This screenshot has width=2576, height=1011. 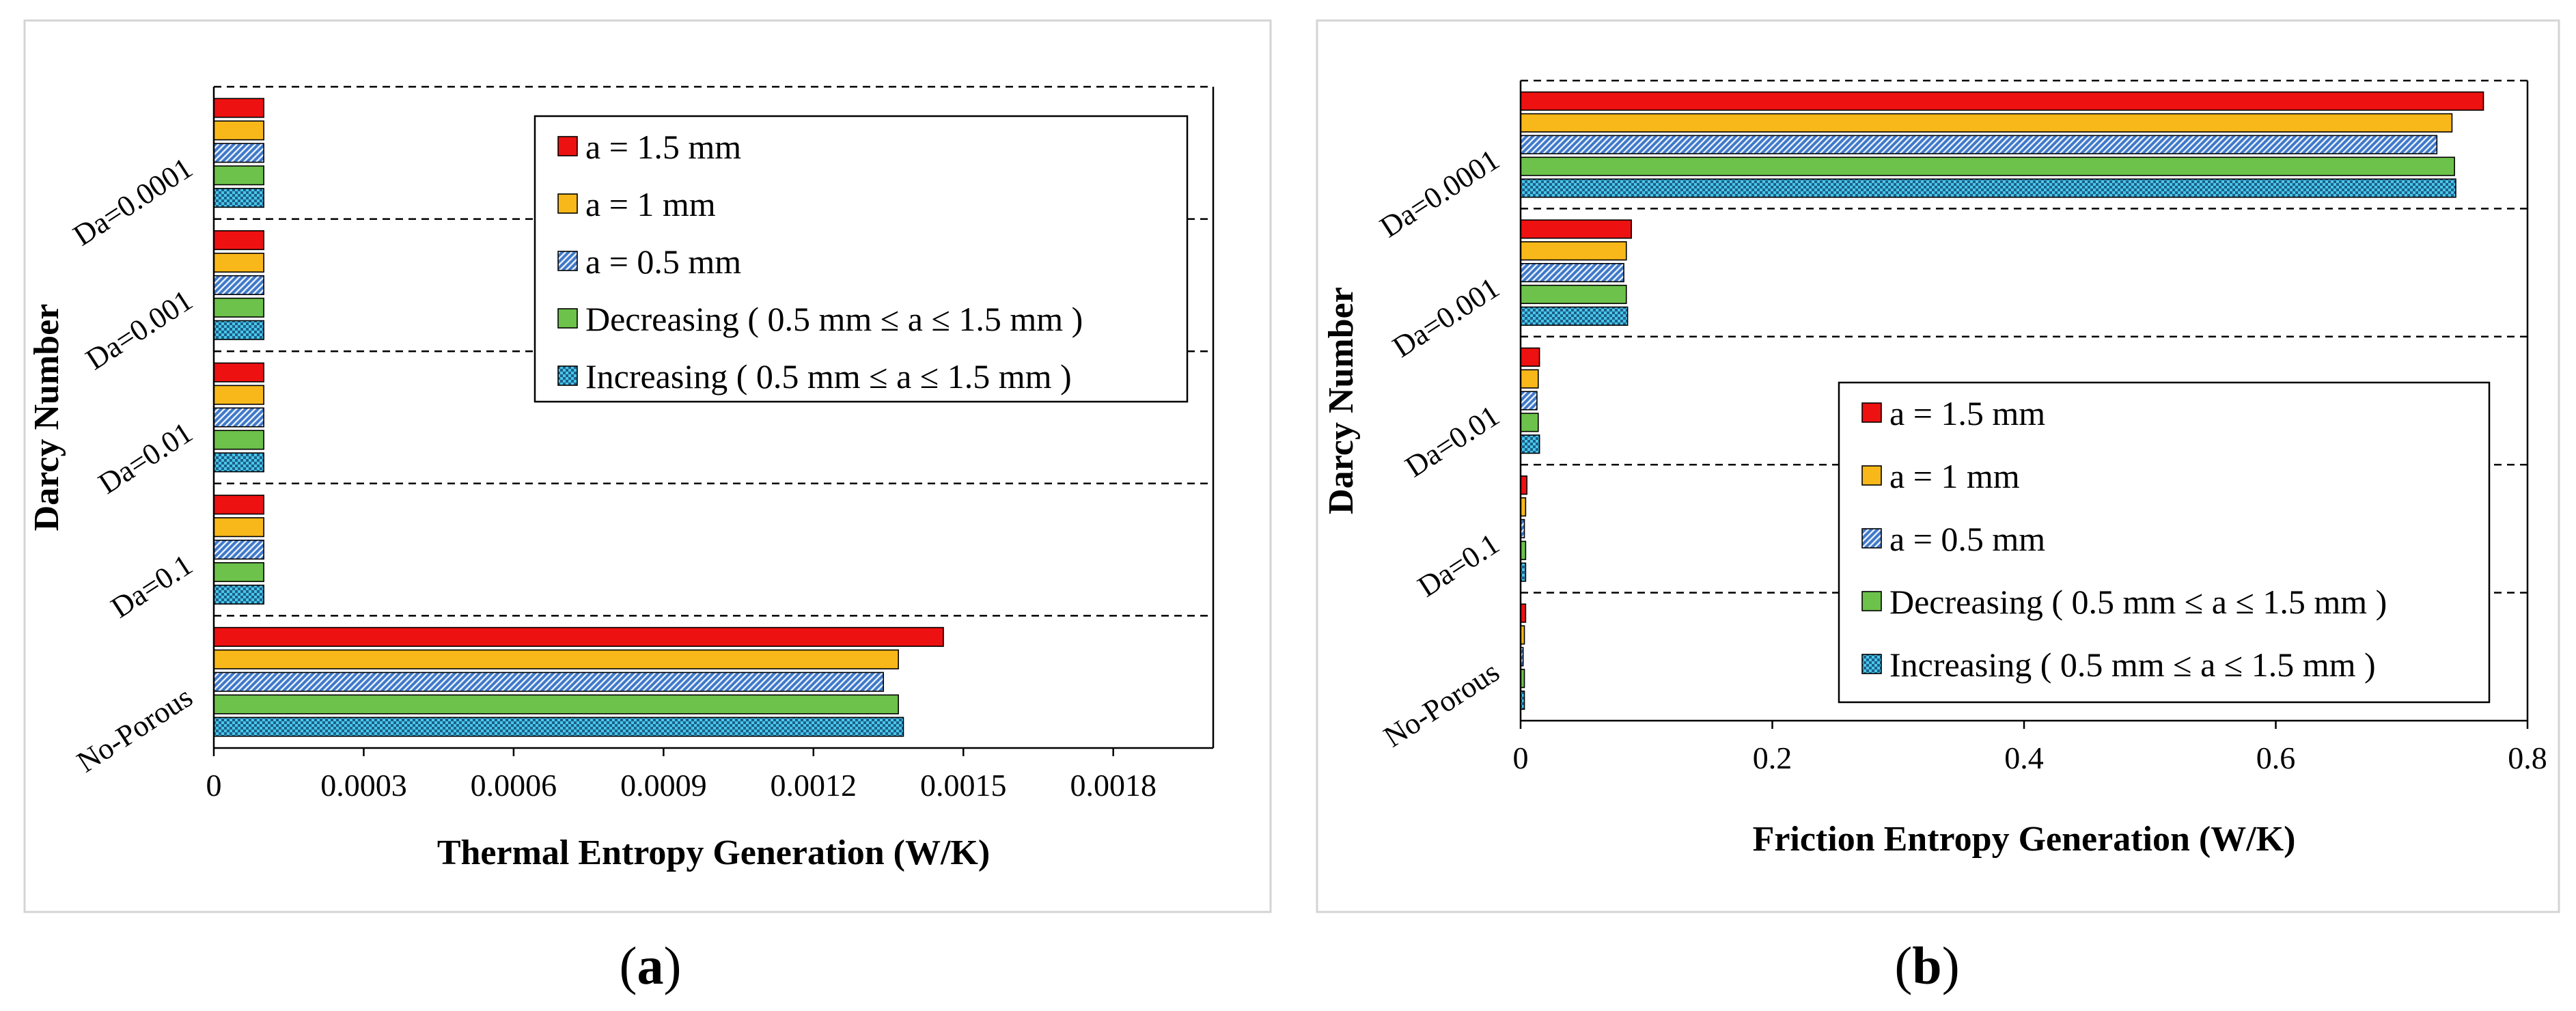 I want to click on bar-no-porous-s1, so click(x=579, y=636).